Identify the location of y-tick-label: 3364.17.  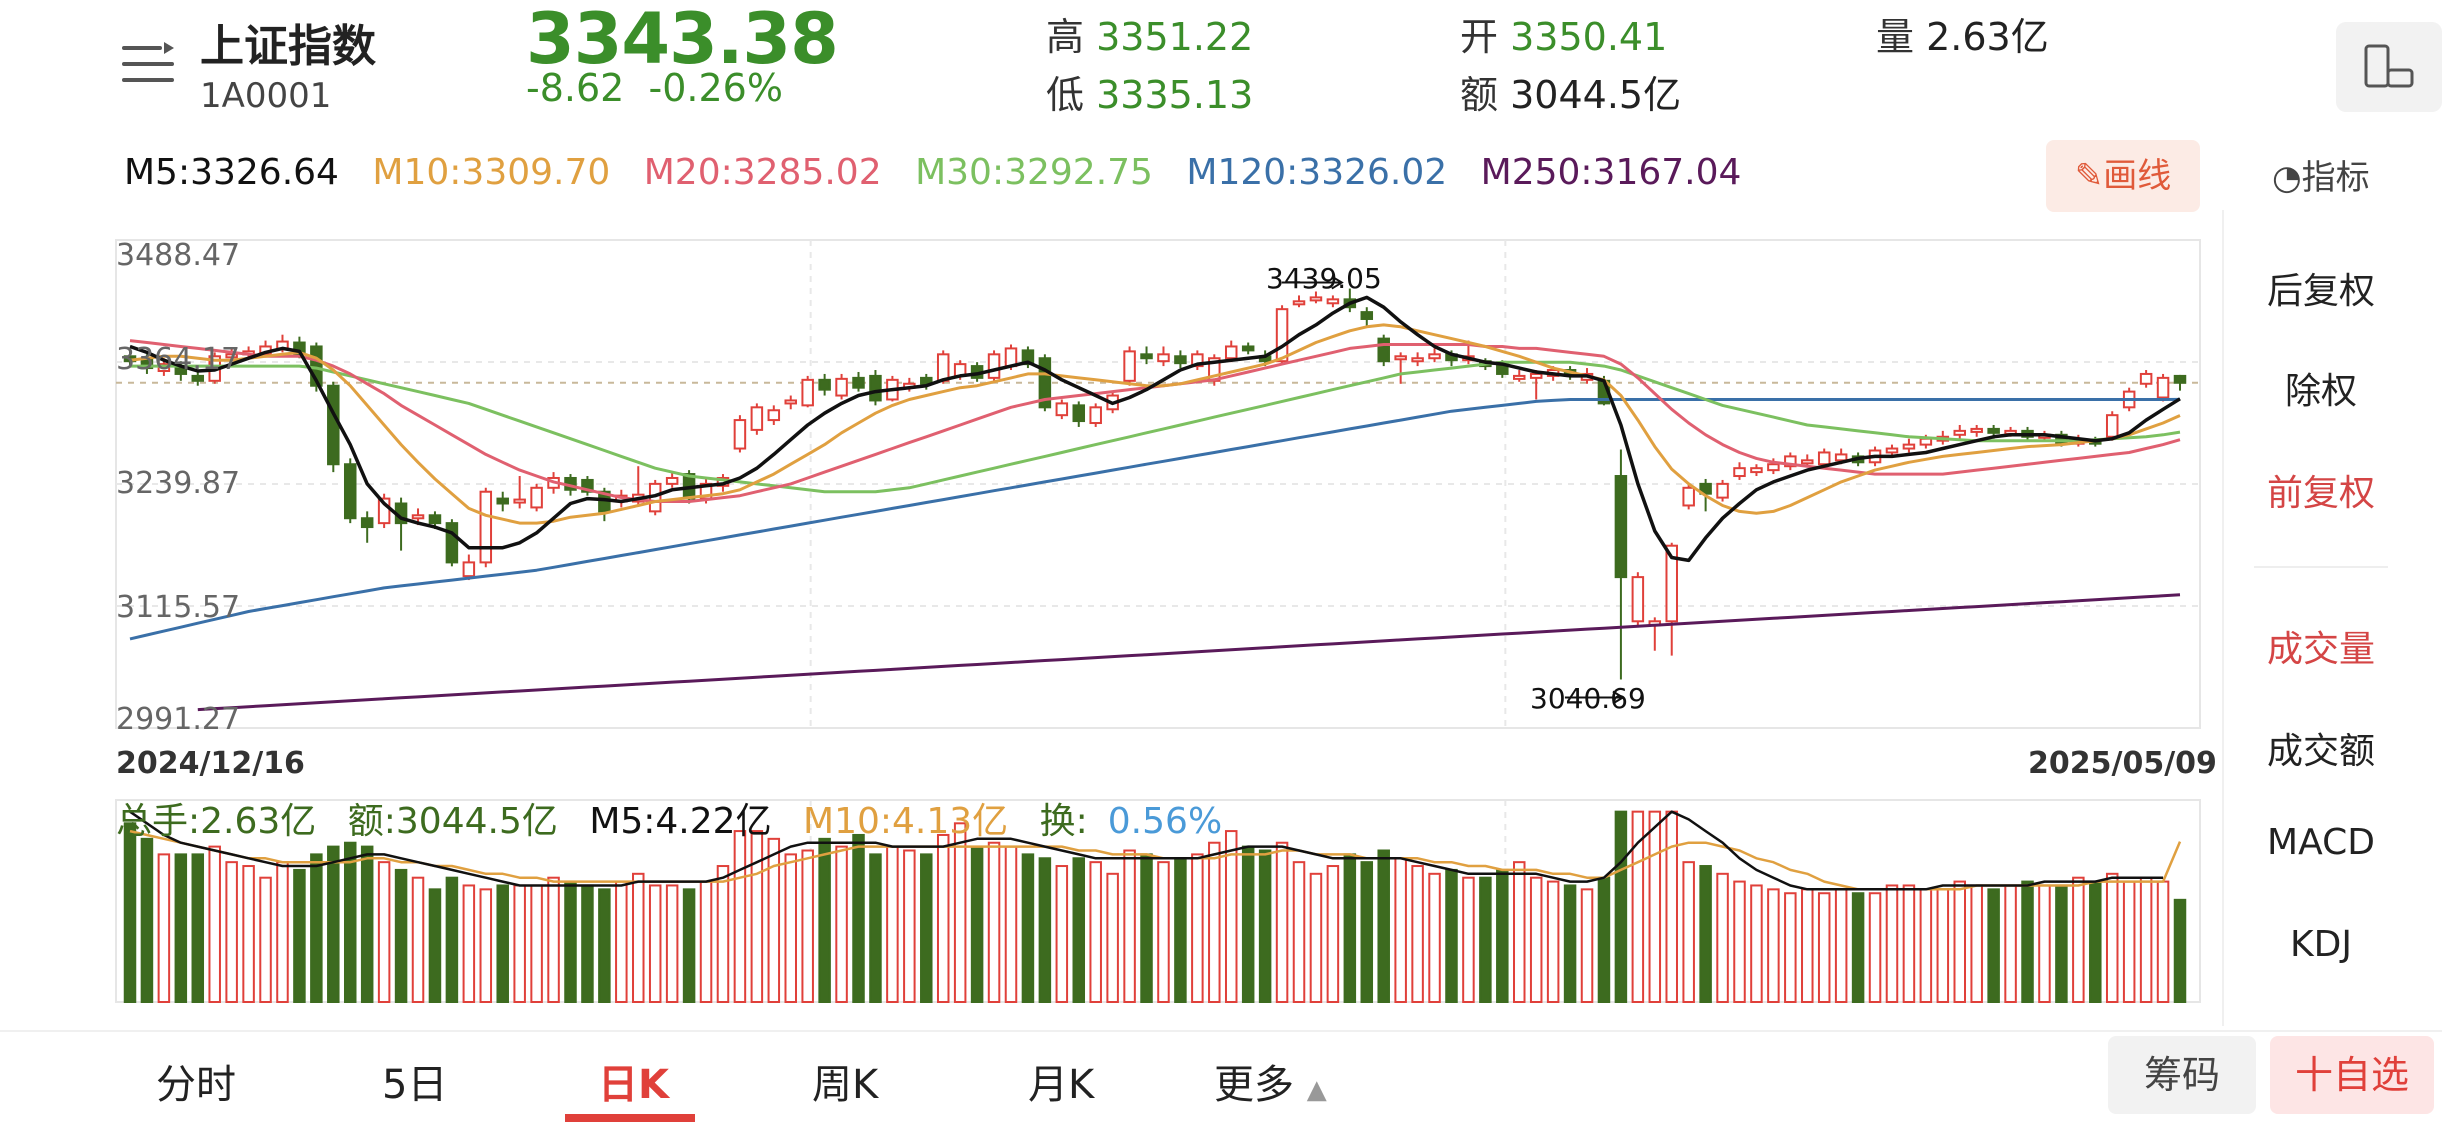
(178, 359).